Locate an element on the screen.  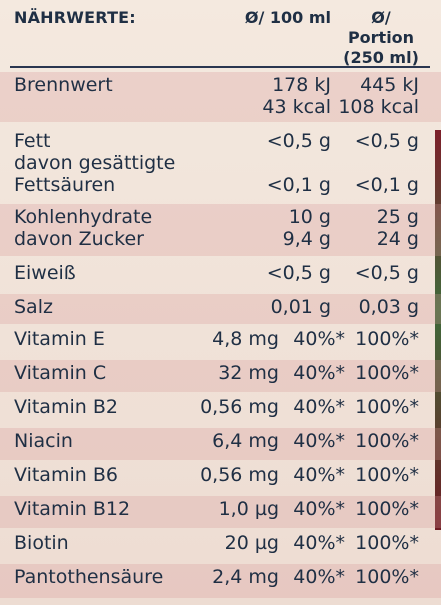
table-row-vitamin-b2: Vitamin B2 0,56 mg 40%* 100%* is located at coordinates (220, 410).